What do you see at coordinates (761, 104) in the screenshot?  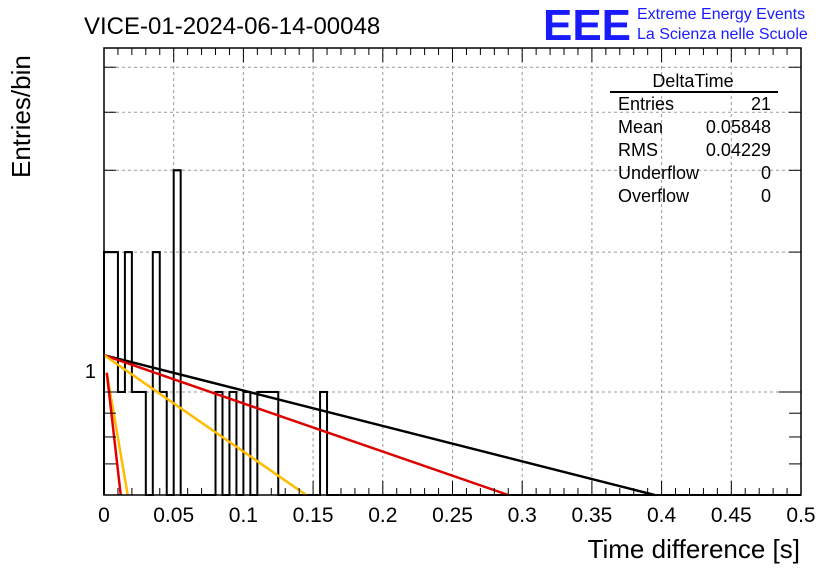 I see `stats-value: 21` at bounding box center [761, 104].